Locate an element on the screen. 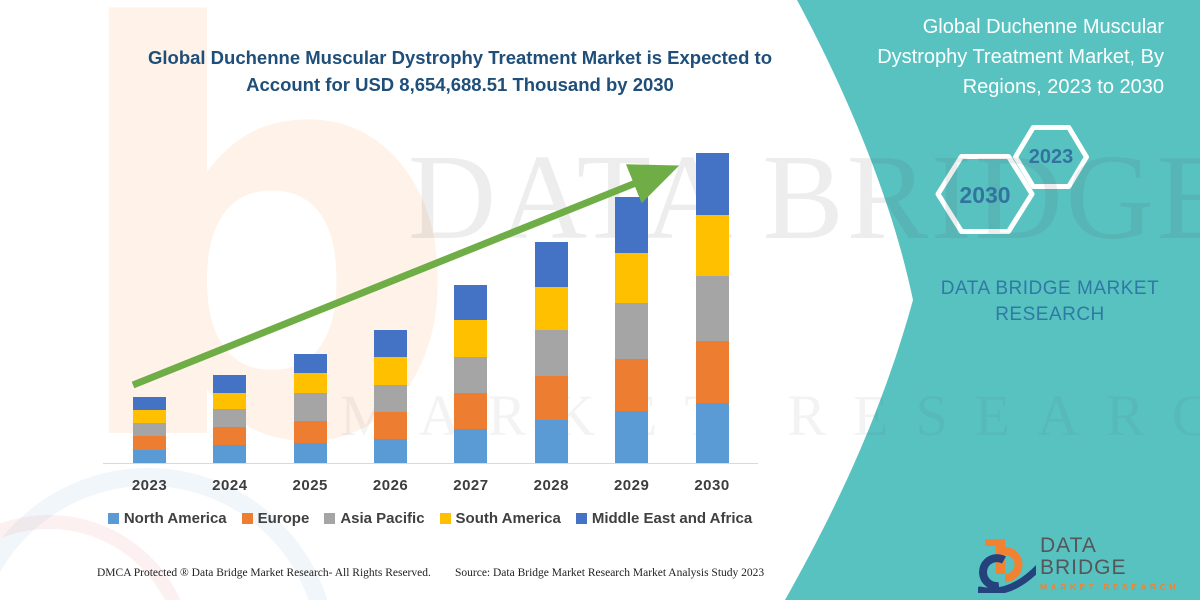  legend-item-asia-pacific: Asia Pacific is located at coordinates (374, 518).